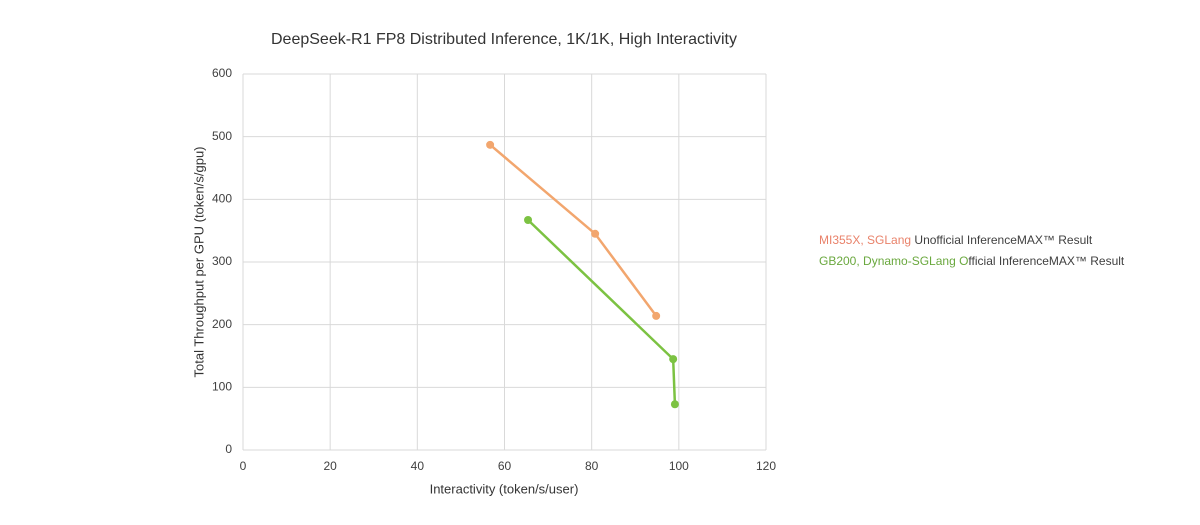 The width and height of the screenshot is (1200, 525). What do you see at coordinates (198, 262) in the screenshot?
I see `y-axis-label: Total Throughput per GPU (token/s/gpu)` at bounding box center [198, 262].